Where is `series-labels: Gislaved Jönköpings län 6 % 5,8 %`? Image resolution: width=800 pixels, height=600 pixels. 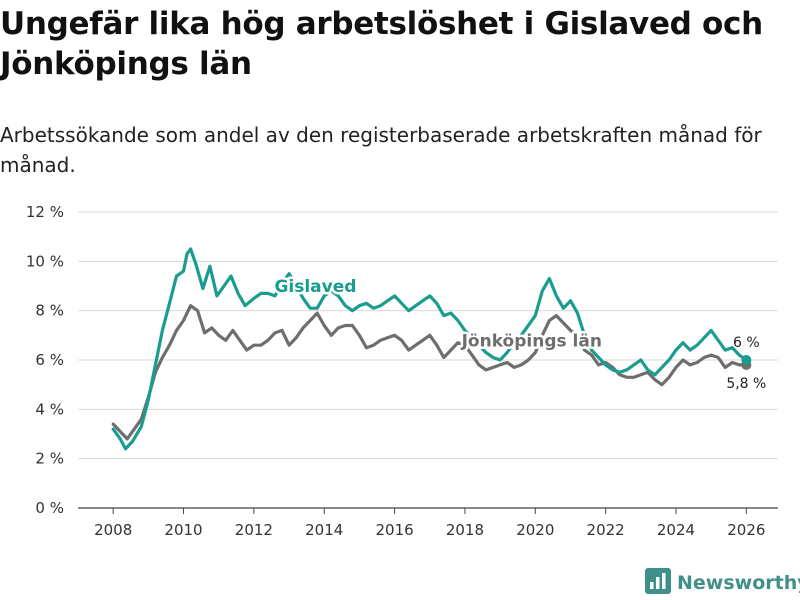
series-labels: Gislaved Jönköpings län 6 % 5,8 % is located at coordinates (519, 333).